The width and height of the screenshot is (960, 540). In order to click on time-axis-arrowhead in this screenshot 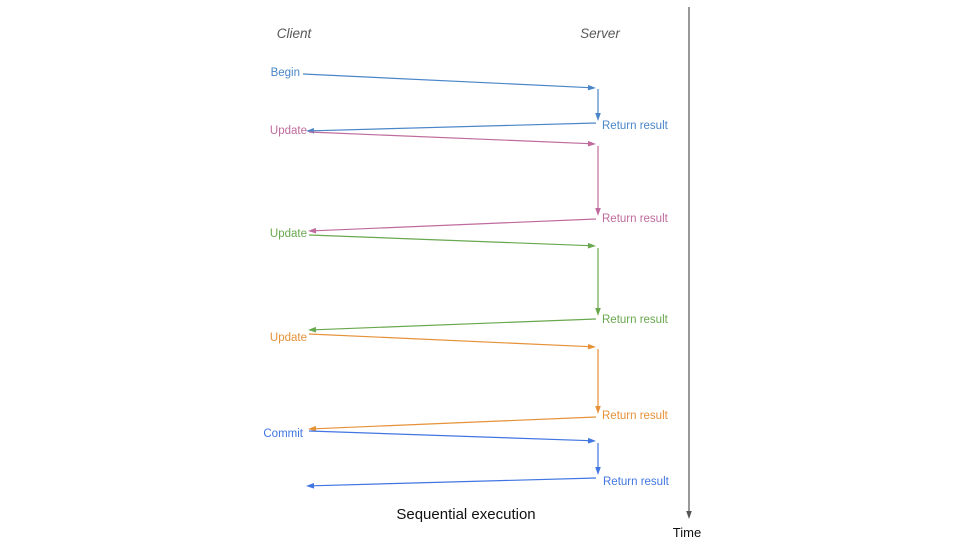, I will do `click(689, 515)`.